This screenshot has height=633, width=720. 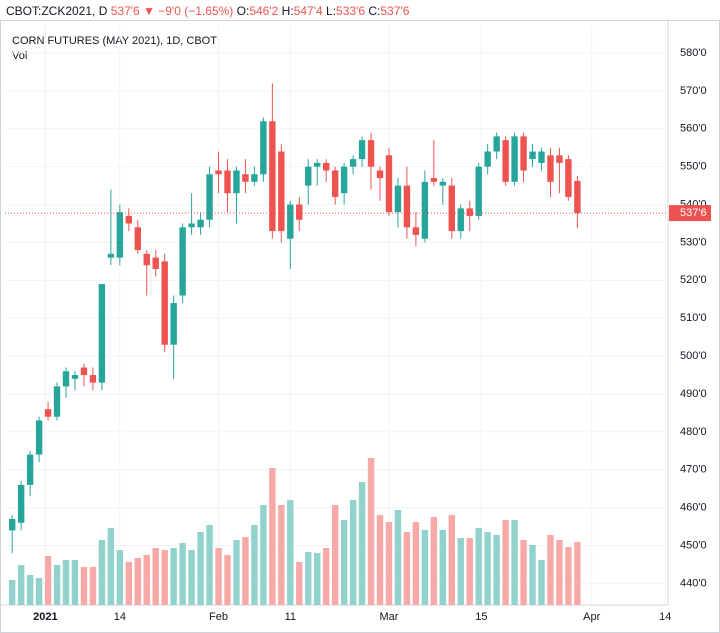 I want to click on symbol: CBOT:ZCK2021, D, so click(x=57, y=11).